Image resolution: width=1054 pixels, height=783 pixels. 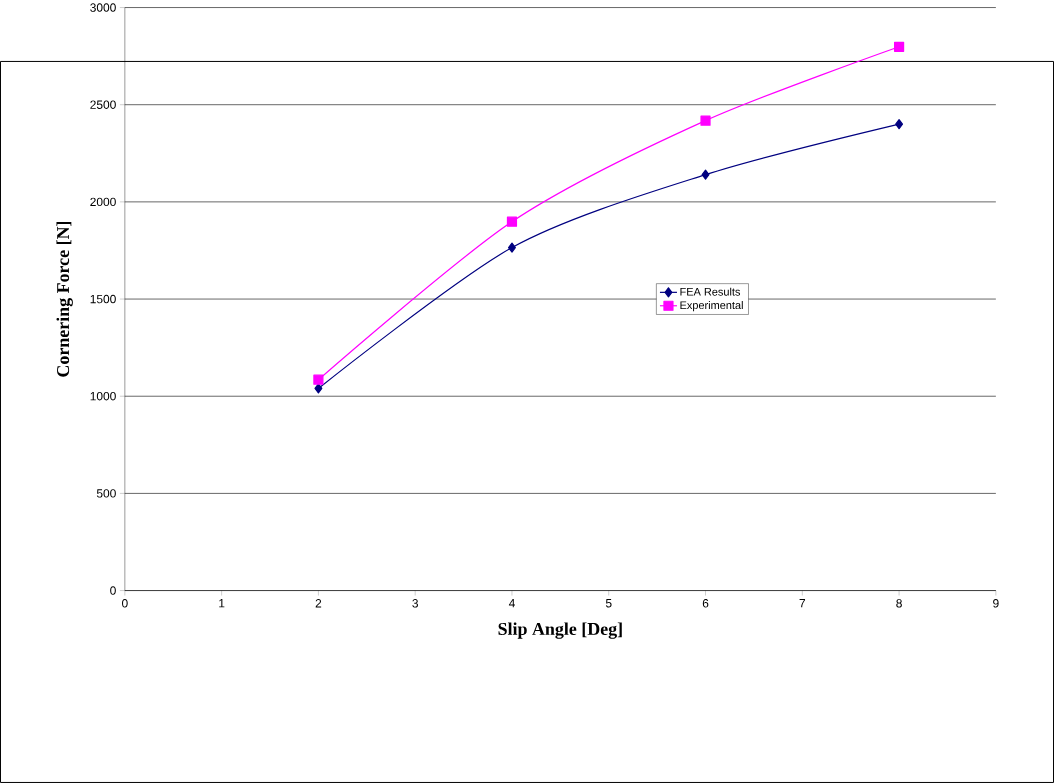 What do you see at coordinates (106, 493) in the screenshot?
I see `y-tick-label: 500` at bounding box center [106, 493].